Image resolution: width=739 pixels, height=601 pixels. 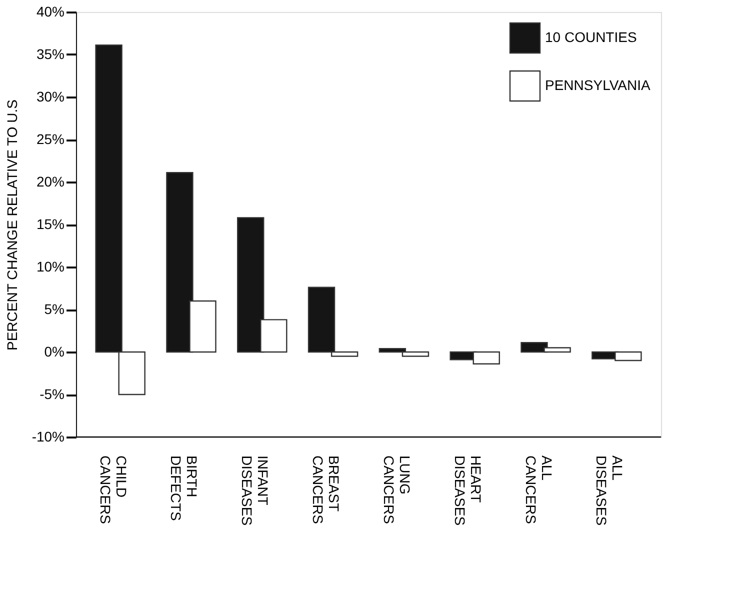 I want to click on legend-label: 10 COUNTIES, so click(x=591, y=37).